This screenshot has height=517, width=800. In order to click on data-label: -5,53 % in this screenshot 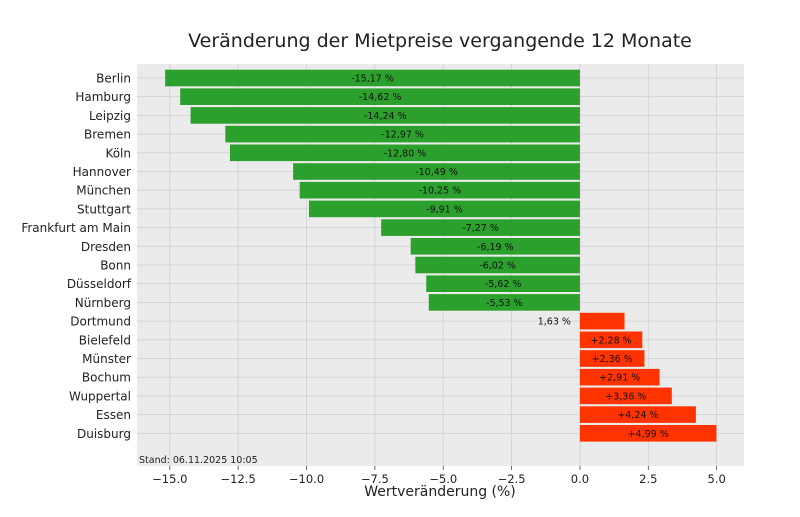, I will do `click(504, 303)`.